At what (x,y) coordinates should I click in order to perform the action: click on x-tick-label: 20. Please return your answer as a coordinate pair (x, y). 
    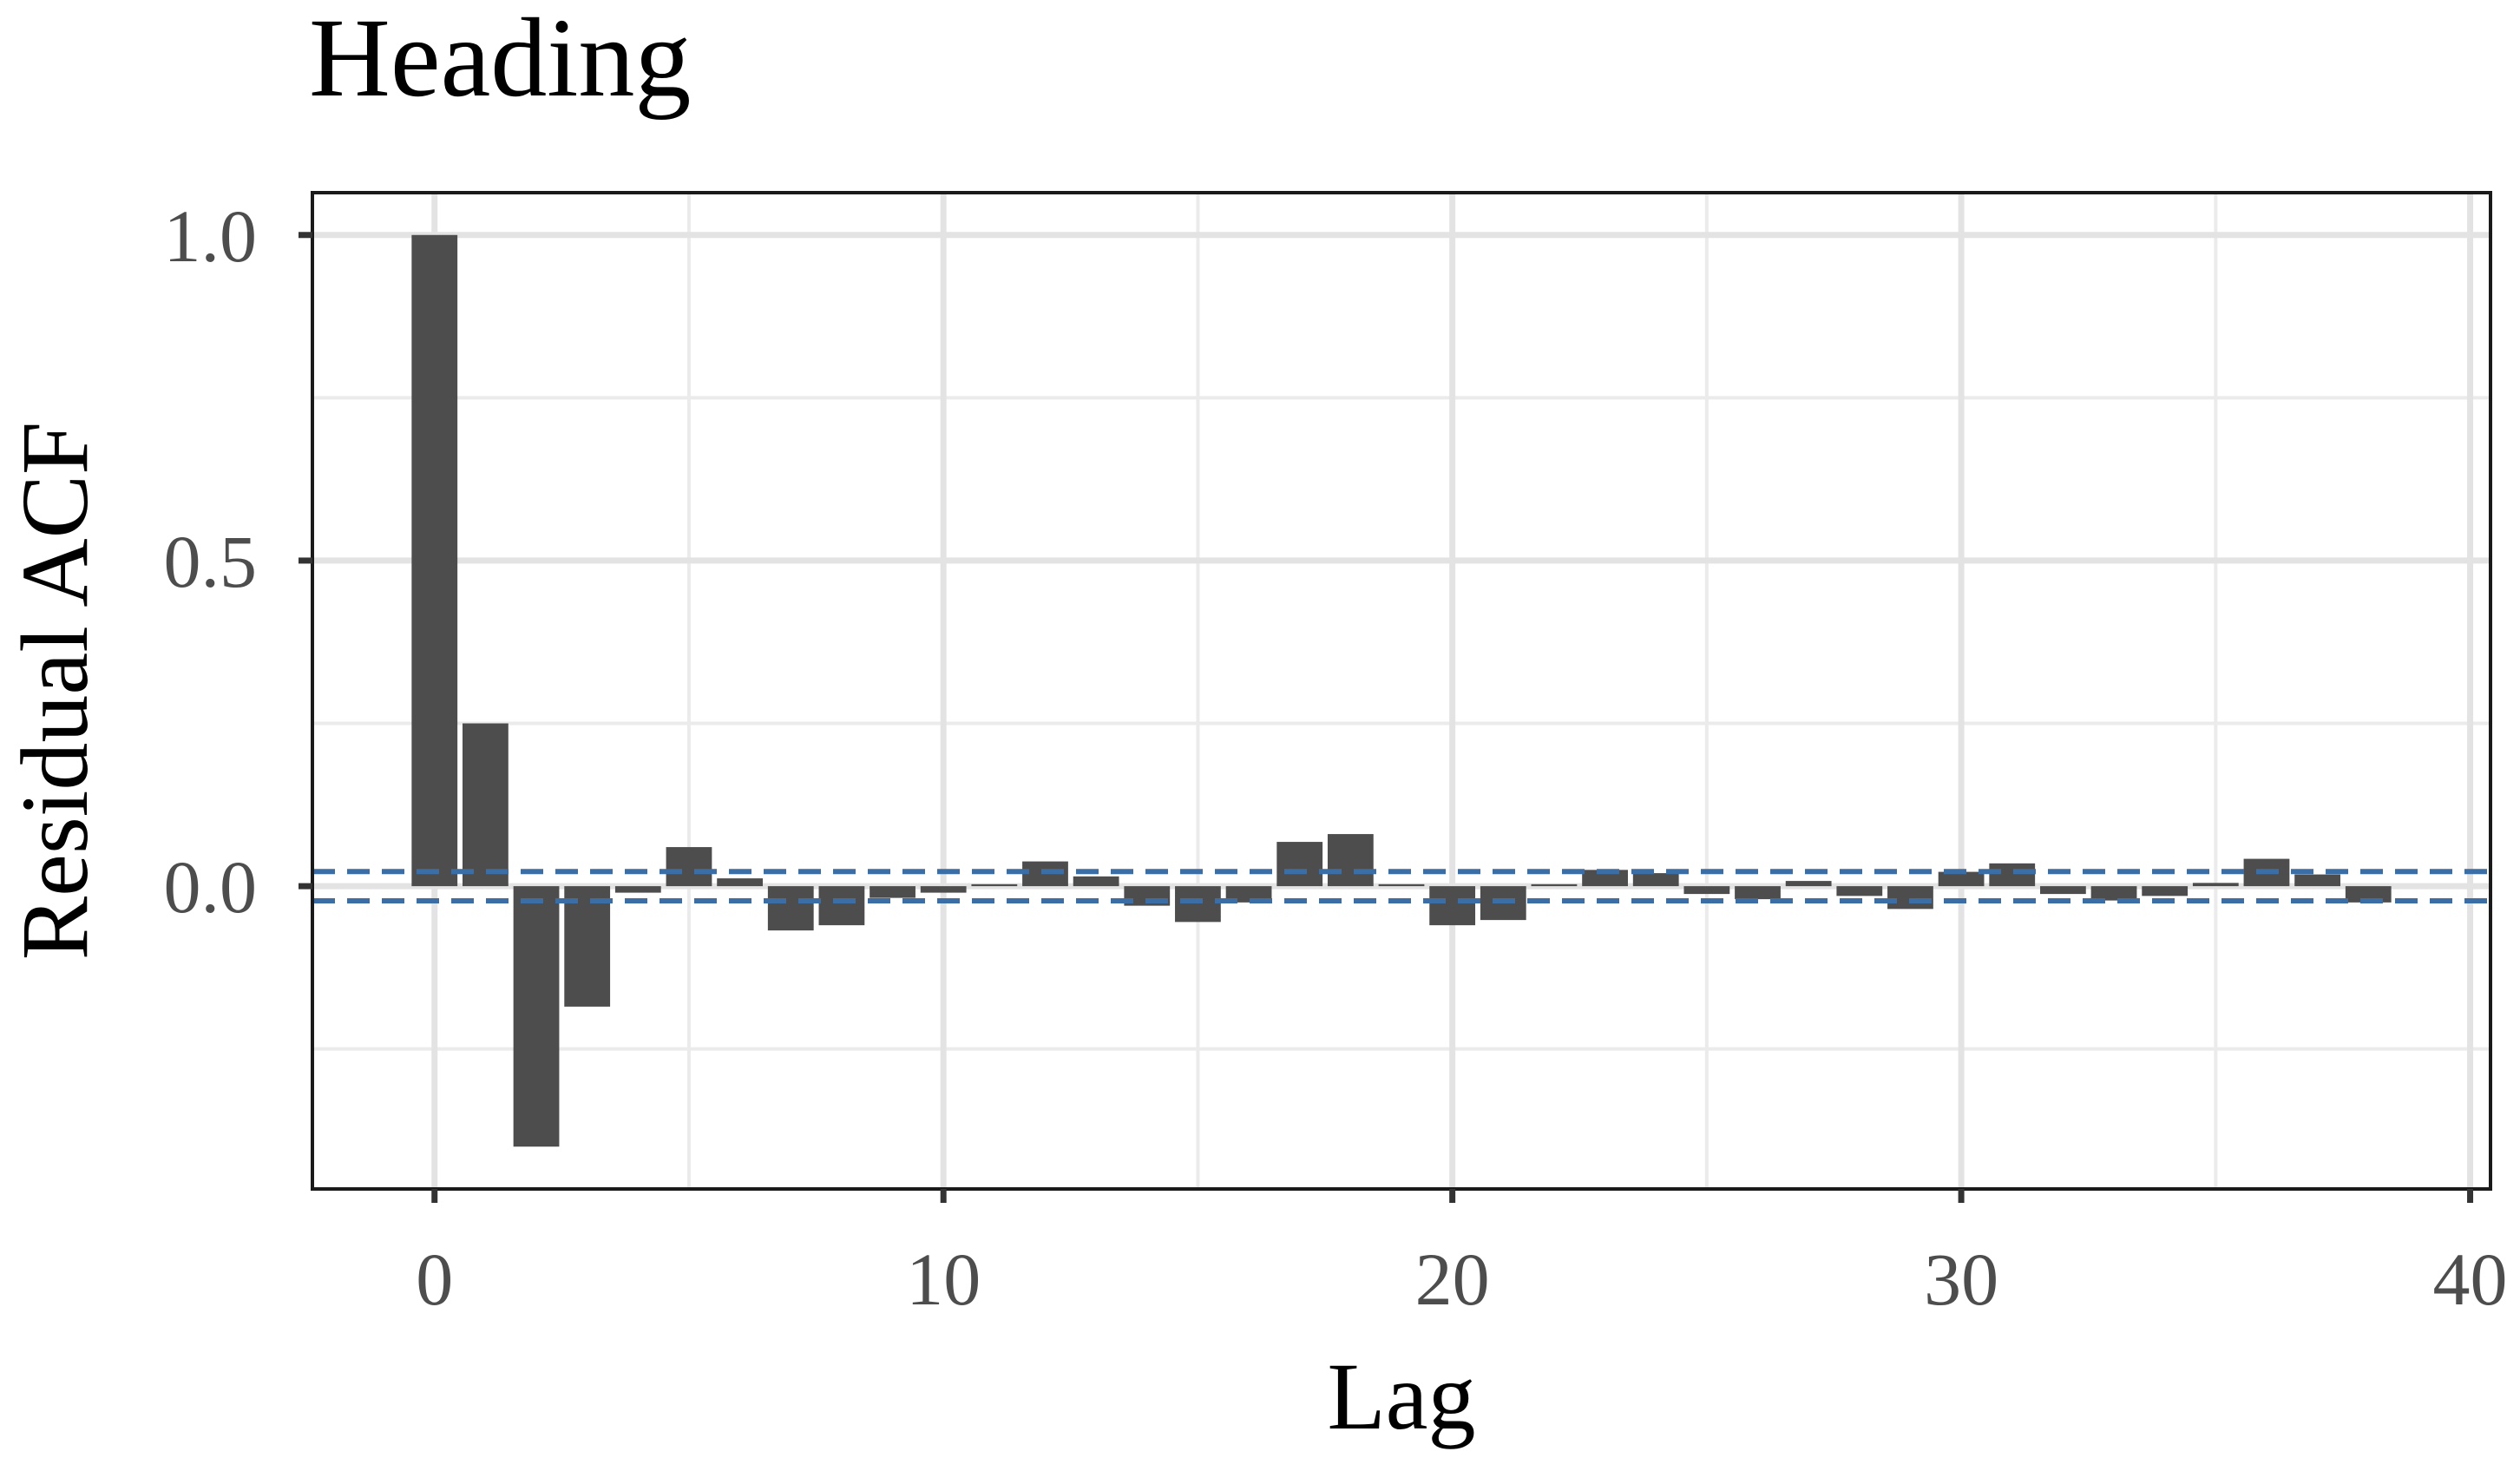
    Looking at the image, I should click on (1452, 1279).